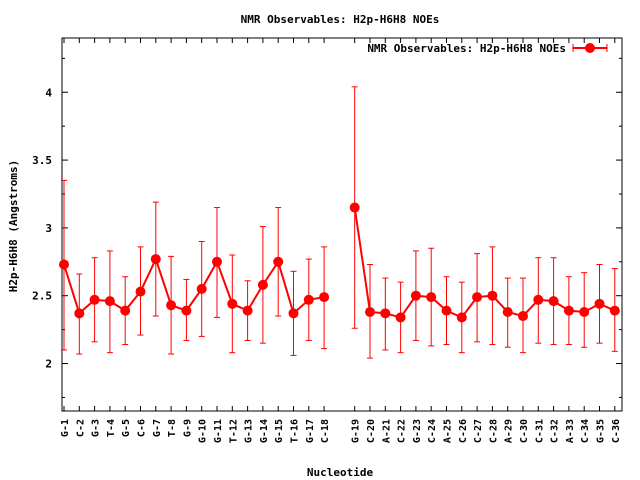 The height and width of the screenshot is (480, 640). Describe the element at coordinates (463, 431) in the screenshot. I see `x-tick-label: C-26` at that location.